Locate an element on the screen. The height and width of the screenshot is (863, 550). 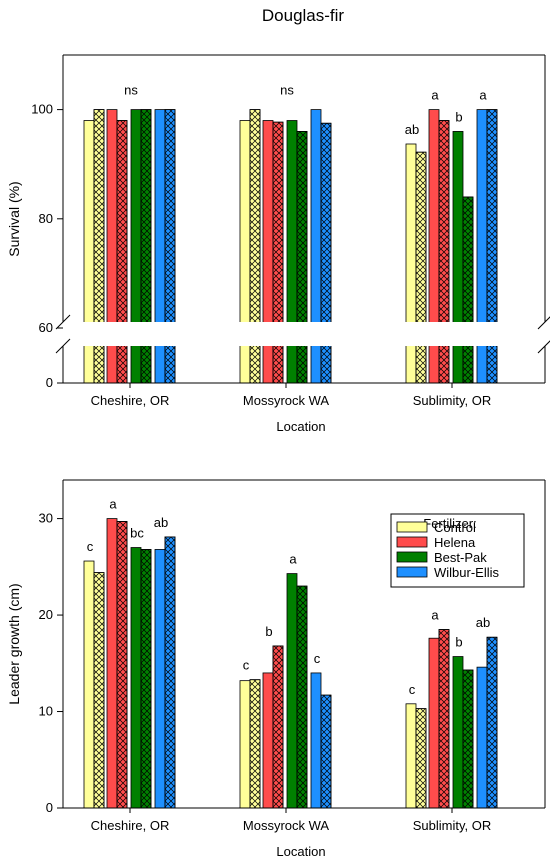
y-axis-label: Leader growth (cm) is located at coordinates (14, 643).